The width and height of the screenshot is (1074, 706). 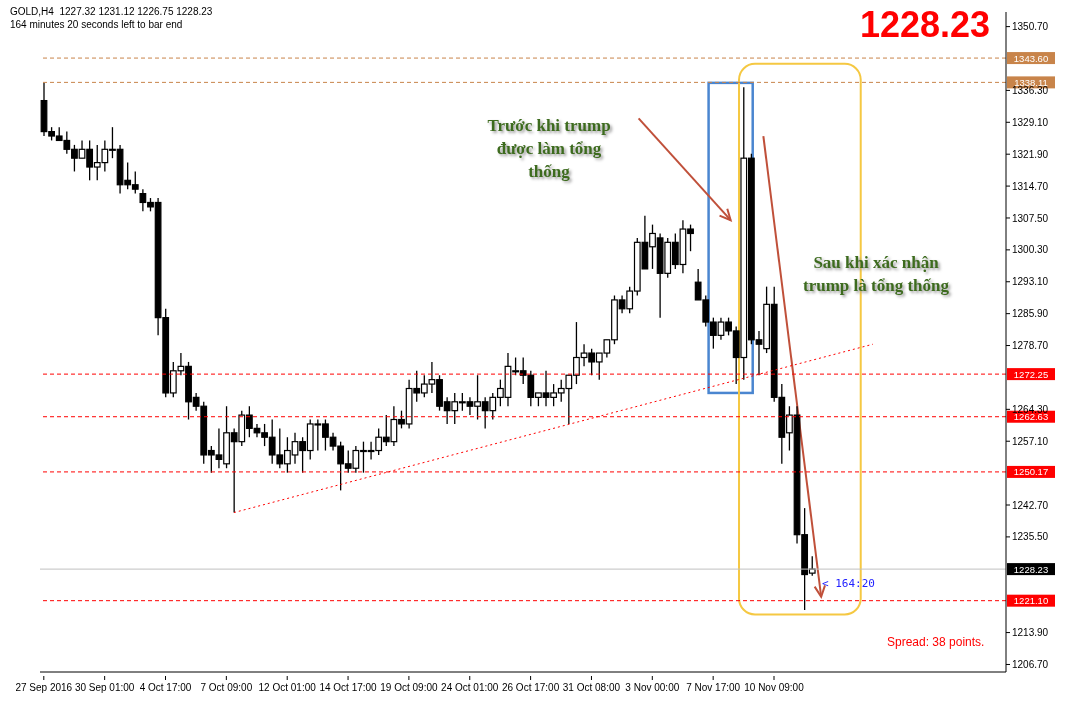 What do you see at coordinates (1030, 505) in the screenshot?
I see `y-tick-label: 1242.70` at bounding box center [1030, 505].